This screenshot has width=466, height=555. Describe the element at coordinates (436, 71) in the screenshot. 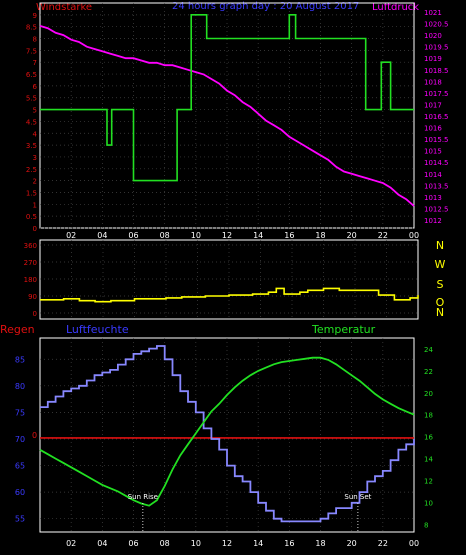

I see `top-right-tick-label: 1018.5` at that location.